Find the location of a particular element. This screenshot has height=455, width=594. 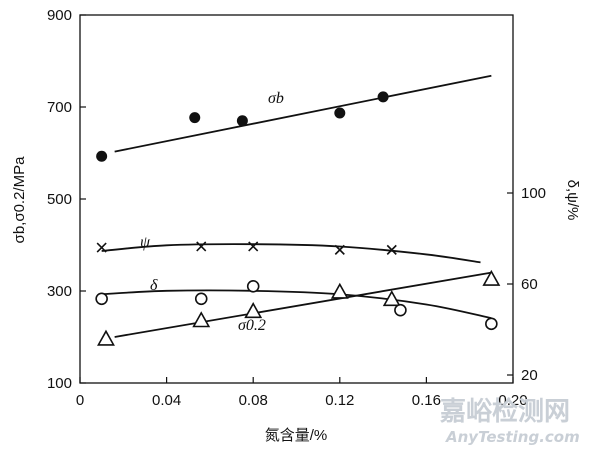

label-sigma-02: σ0.2 is located at coordinates (252, 325).